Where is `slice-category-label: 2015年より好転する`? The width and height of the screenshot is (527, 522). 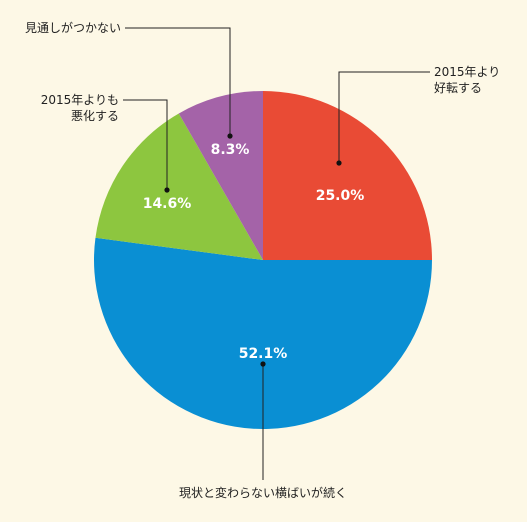 slice-category-label: 2015年より好転する is located at coordinates (467, 80).